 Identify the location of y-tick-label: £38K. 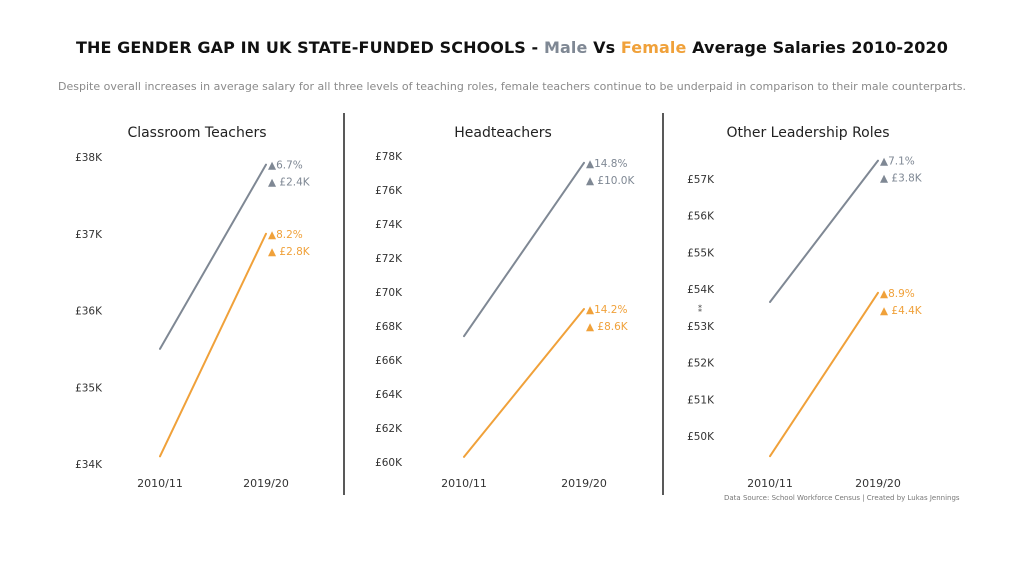
(89, 158).